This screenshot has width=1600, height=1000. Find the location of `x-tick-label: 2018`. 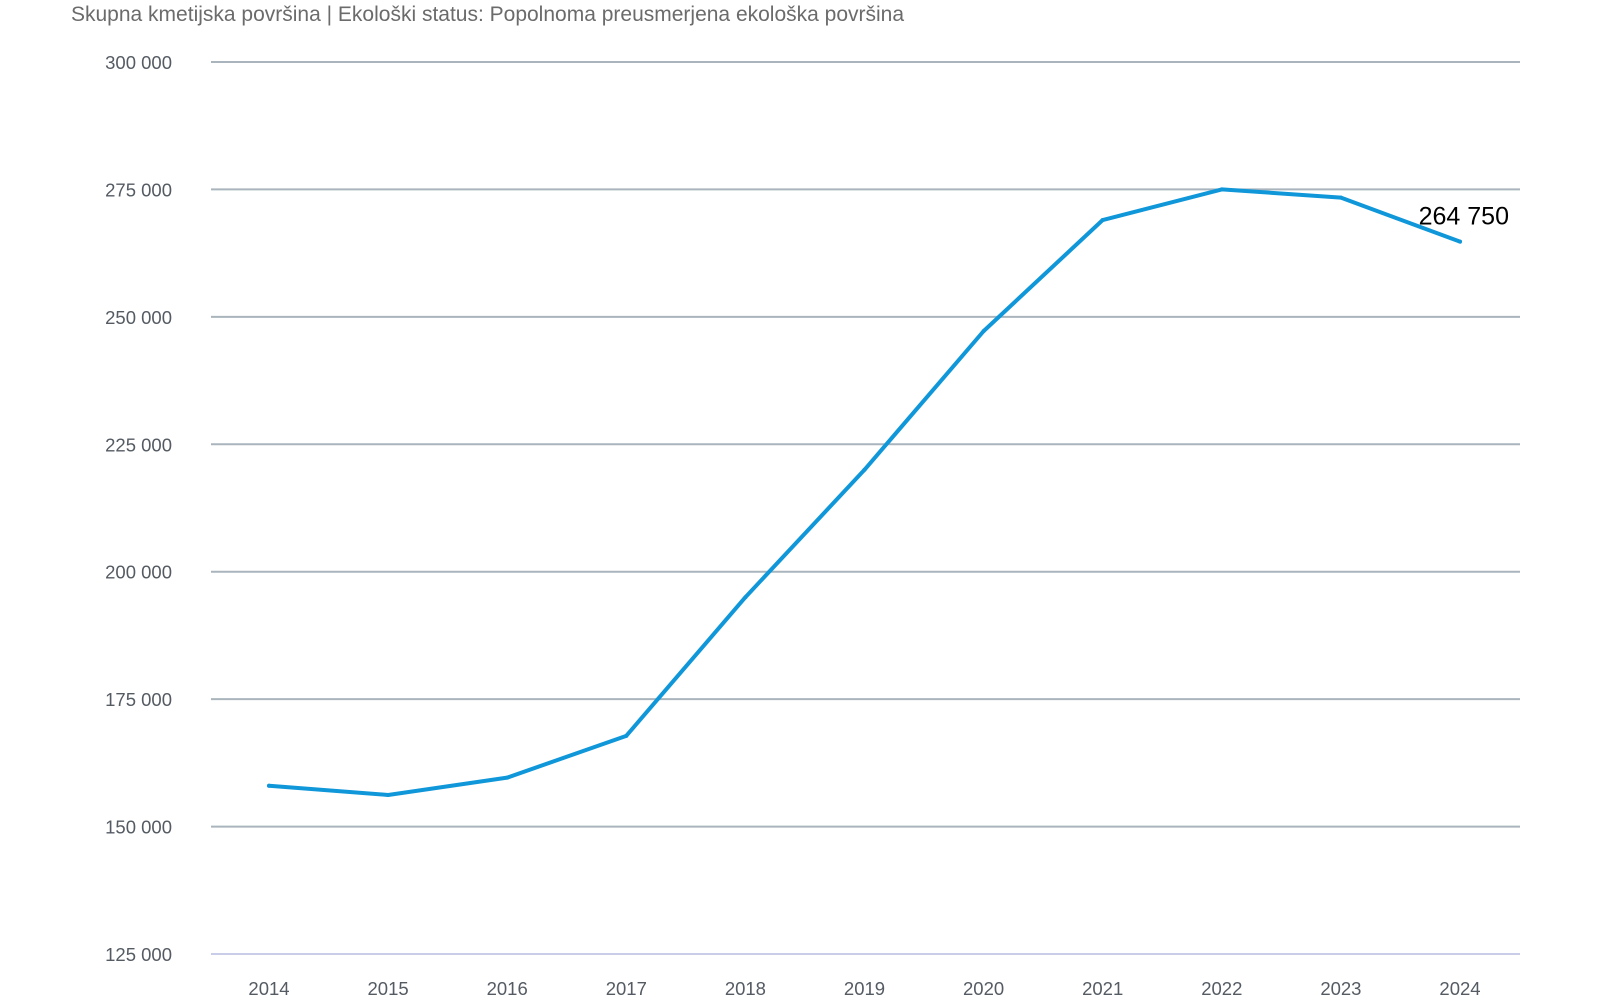

x-tick-label: 2018 is located at coordinates (745, 988).